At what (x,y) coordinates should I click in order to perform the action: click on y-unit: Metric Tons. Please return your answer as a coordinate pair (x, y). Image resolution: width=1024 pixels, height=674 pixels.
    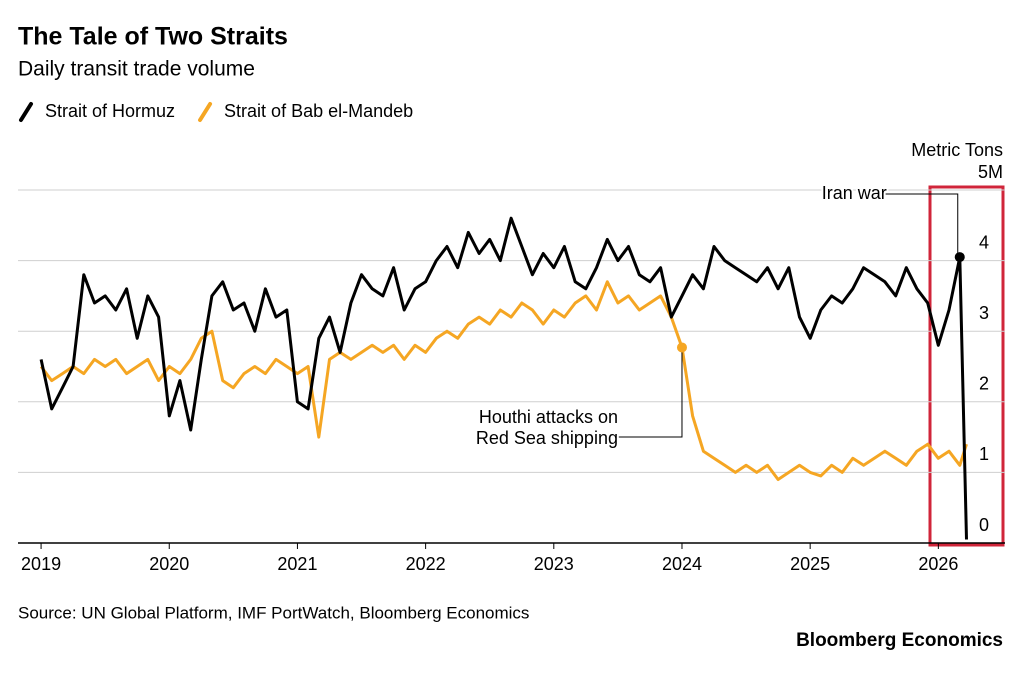
    Looking at the image, I should click on (957, 150).